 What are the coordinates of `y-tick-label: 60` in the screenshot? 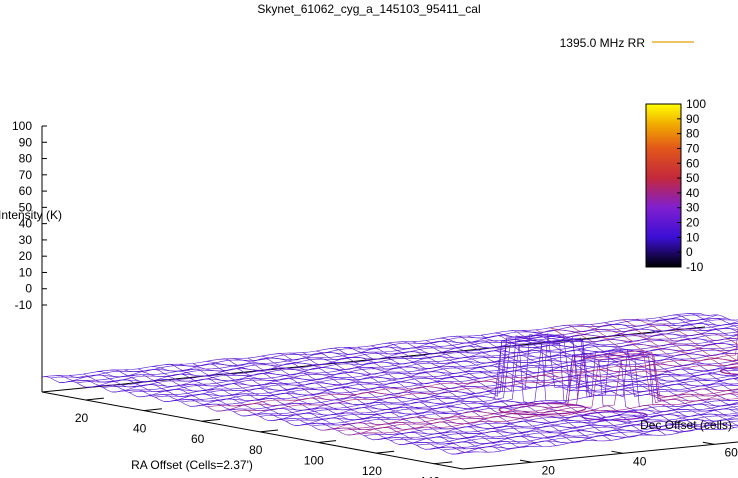 It's located at (731, 452).